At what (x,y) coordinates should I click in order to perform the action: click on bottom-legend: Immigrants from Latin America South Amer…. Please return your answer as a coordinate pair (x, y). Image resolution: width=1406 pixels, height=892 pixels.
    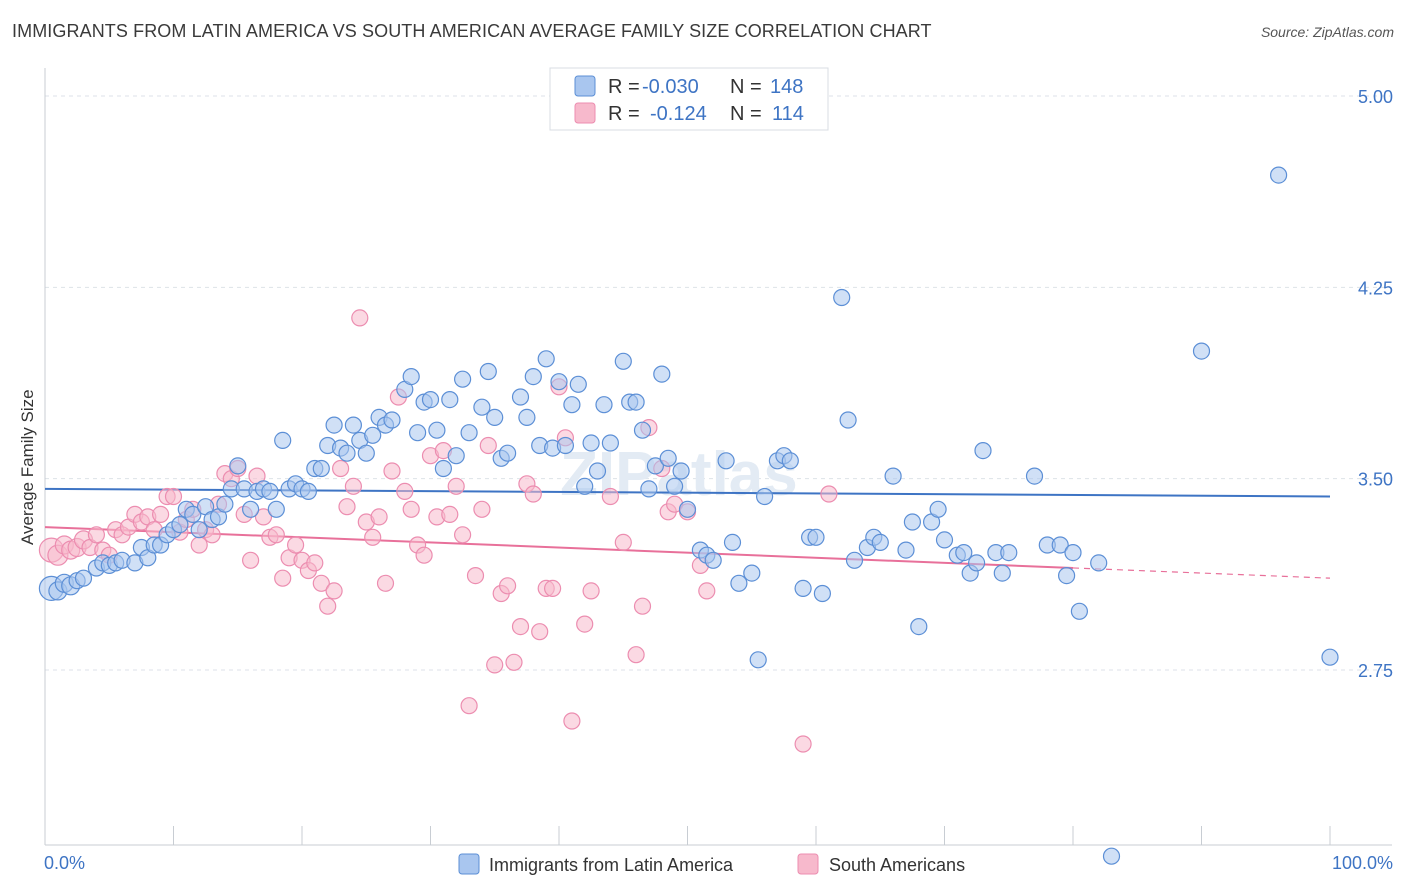
    Looking at the image, I should click on (711, 864).